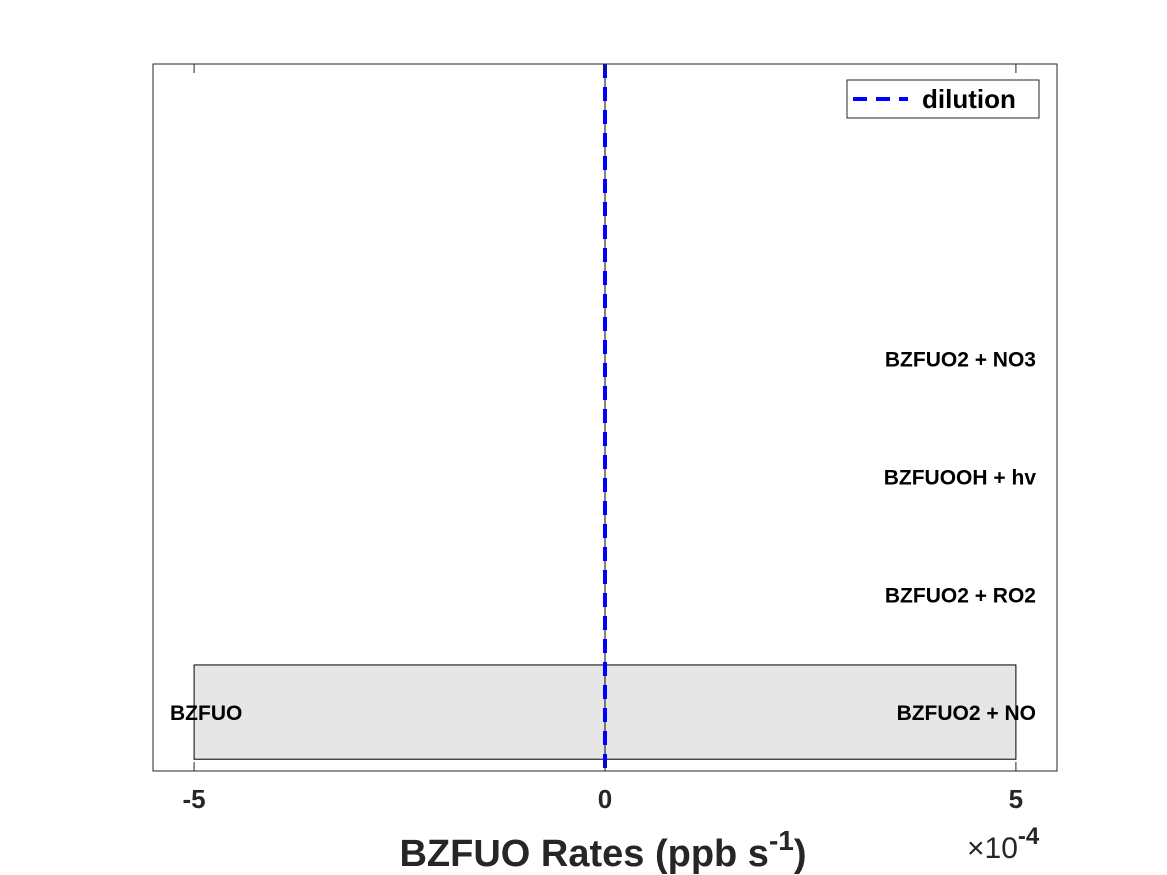 The height and width of the screenshot is (875, 1167). Describe the element at coordinates (605, 799) in the screenshot. I see `x-tick-label-1: 0` at that location.